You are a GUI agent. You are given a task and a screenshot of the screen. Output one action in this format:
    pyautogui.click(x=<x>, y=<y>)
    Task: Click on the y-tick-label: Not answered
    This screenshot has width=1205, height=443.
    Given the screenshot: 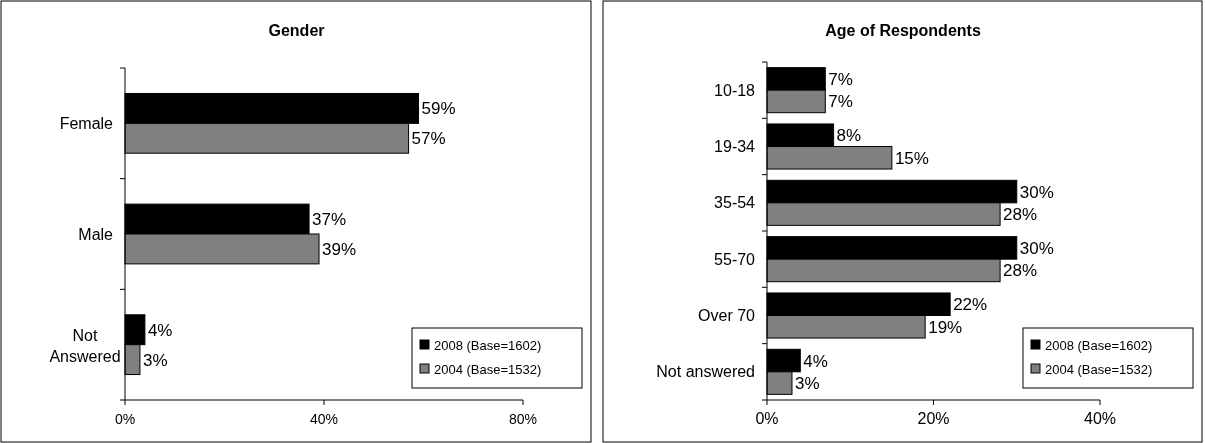 What is the action you would take?
    pyautogui.click(x=705, y=372)
    